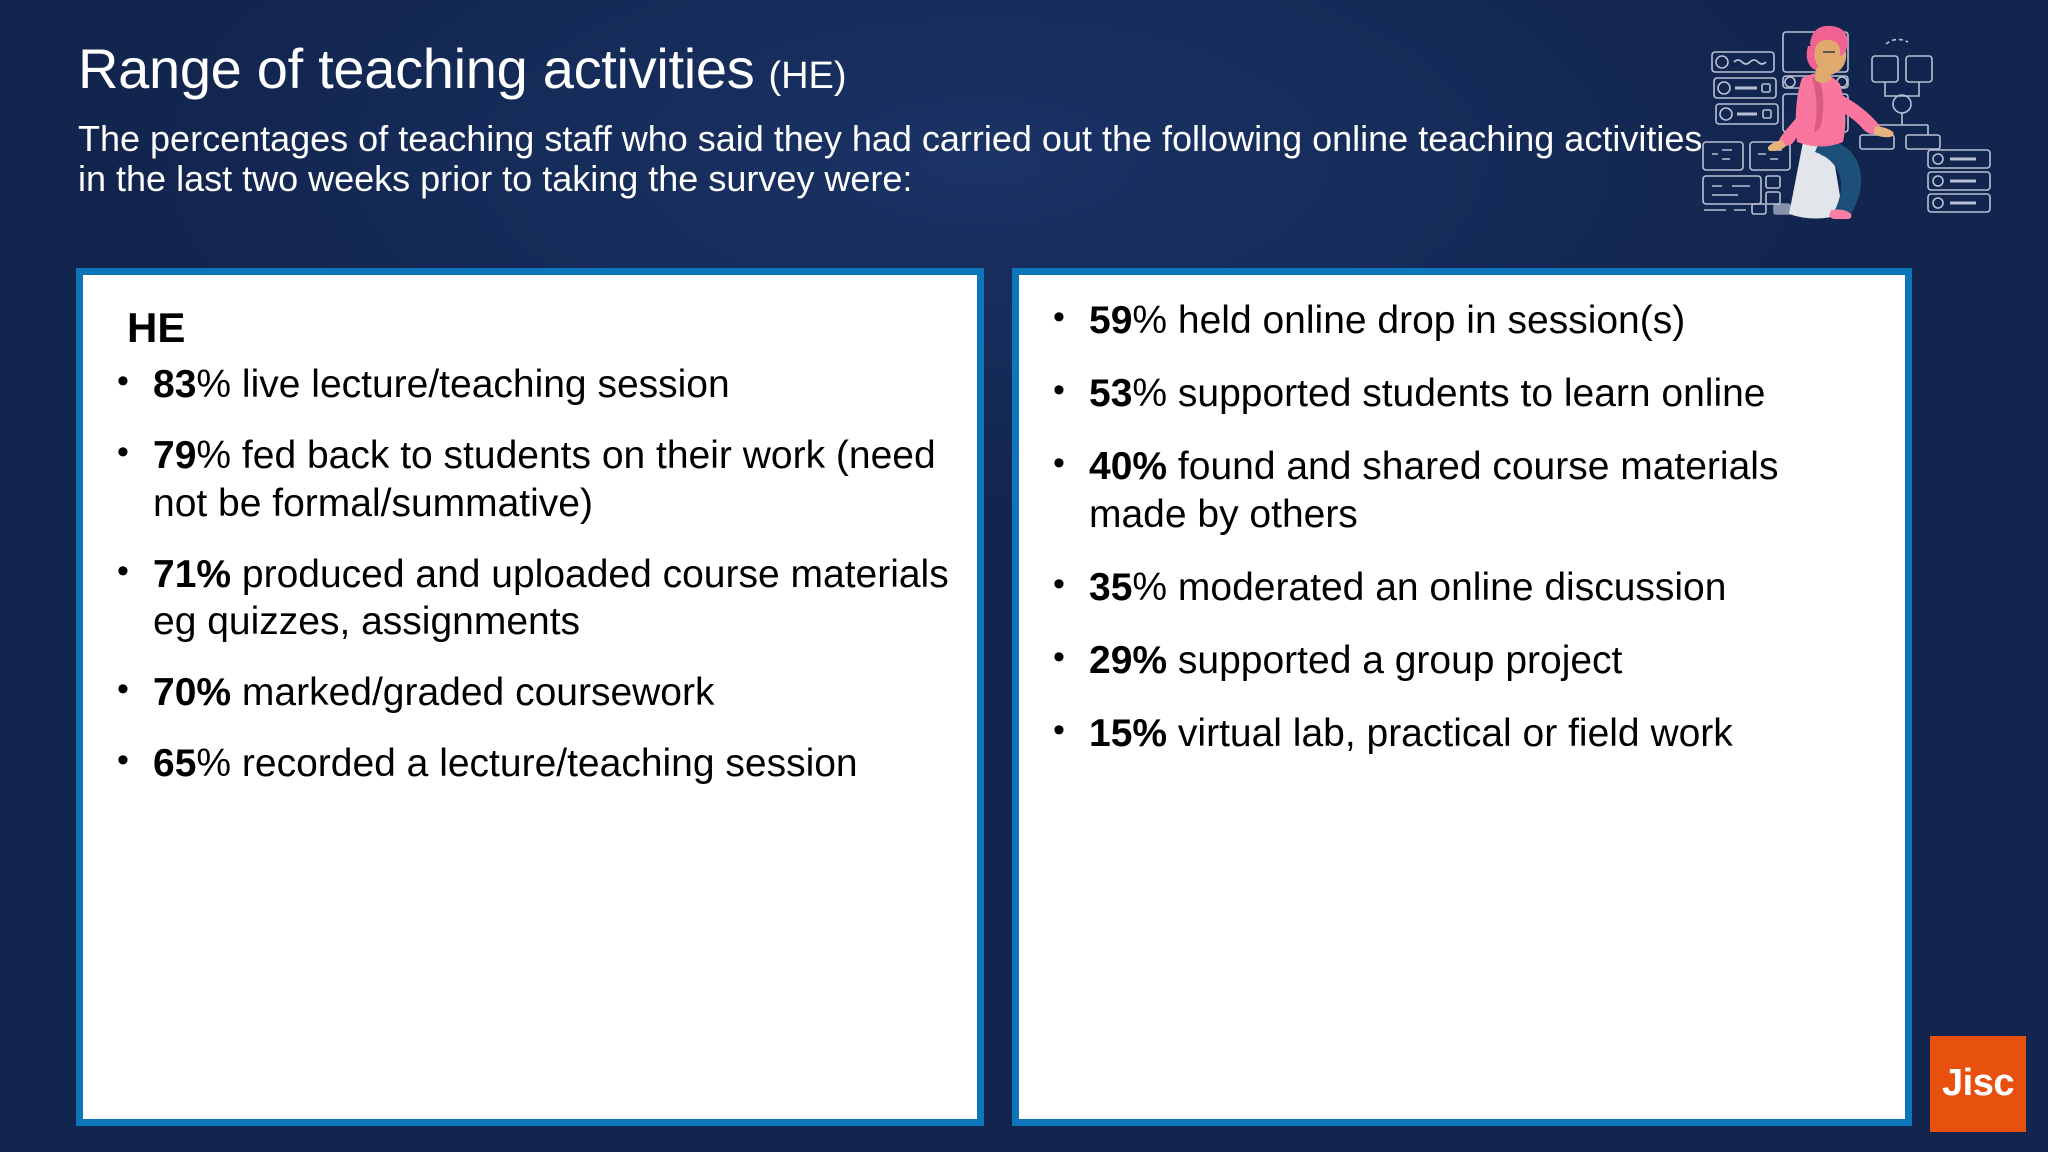 The width and height of the screenshot is (2048, 1152). I want to click on stat-percent: 65, so click(175, 764).